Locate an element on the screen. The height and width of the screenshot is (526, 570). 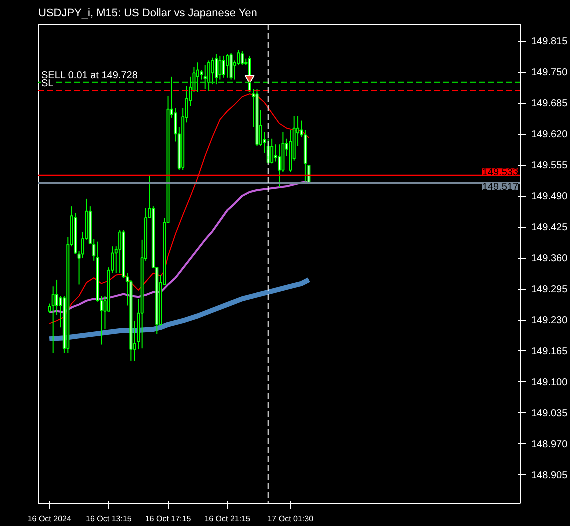
y-tick-label: 149.620 is located at coordinates (550, 135).